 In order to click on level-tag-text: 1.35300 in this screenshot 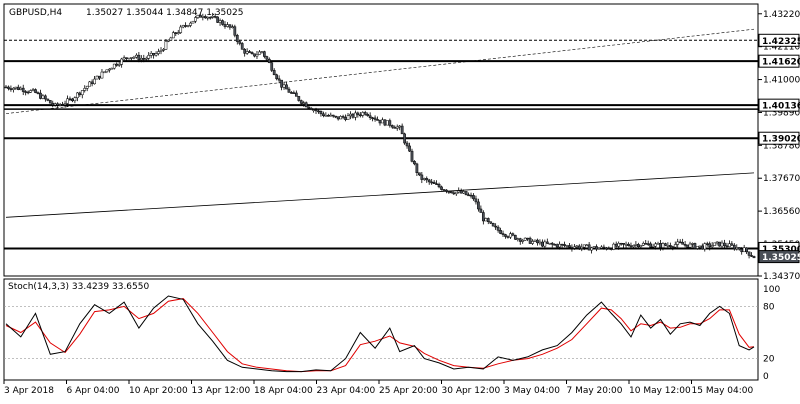, I will do `click(781, 250)`.